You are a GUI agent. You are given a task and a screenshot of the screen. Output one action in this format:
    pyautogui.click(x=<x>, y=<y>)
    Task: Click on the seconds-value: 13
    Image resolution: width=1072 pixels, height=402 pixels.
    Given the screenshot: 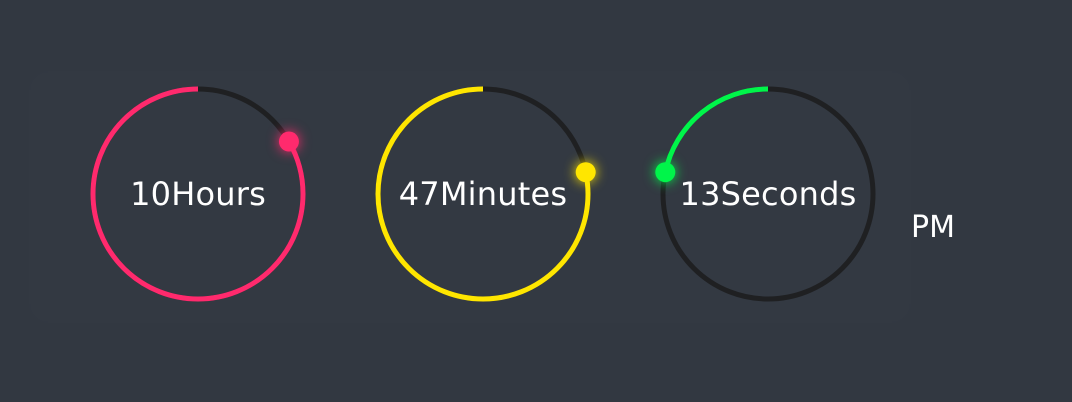 What is the action you would take?
    pyautogui.click(x=700, y=194)
    